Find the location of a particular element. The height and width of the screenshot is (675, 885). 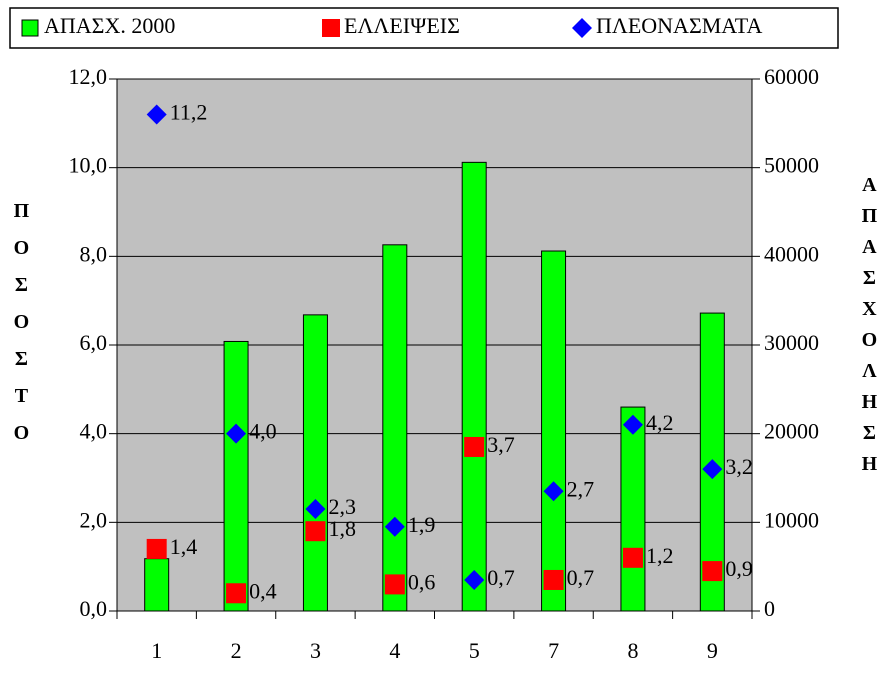

data-label: 11,2 is located at coordinates (189, 112).